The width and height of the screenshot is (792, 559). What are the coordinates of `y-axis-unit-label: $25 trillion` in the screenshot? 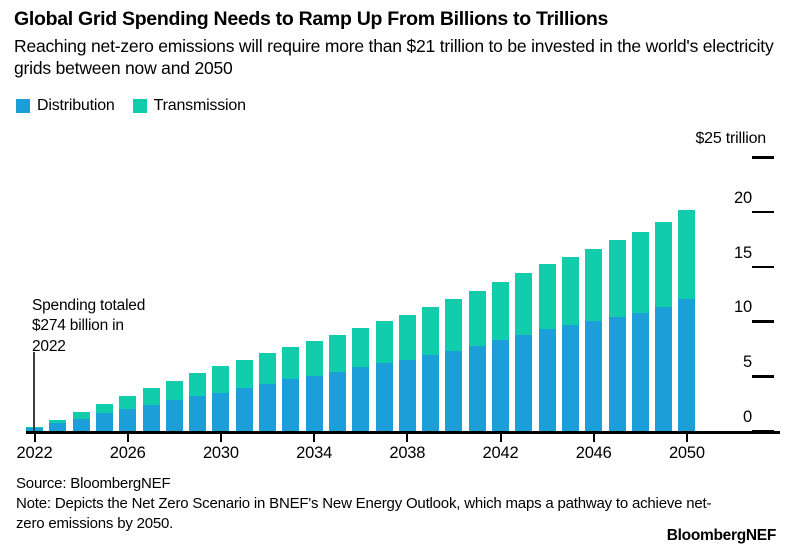 It's located at (730, 138).